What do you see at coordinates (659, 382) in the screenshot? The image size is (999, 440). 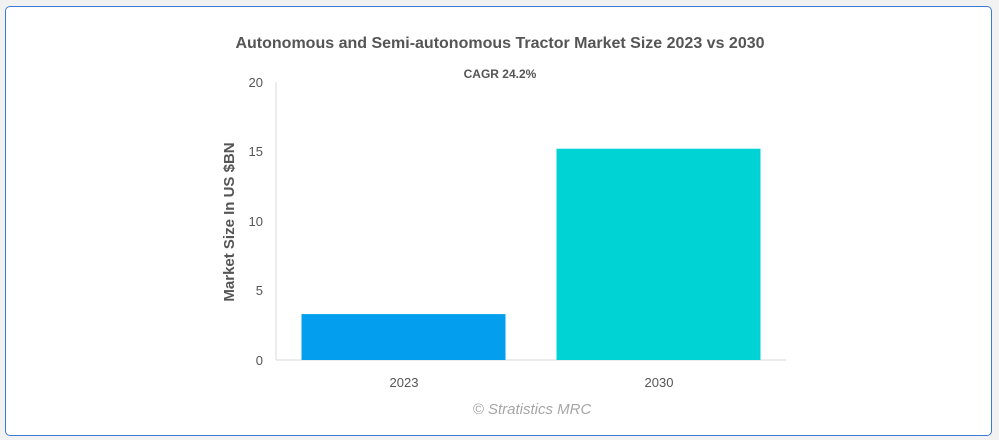 I see `x-tick-label: 2030` at bounding box center [659, 382].